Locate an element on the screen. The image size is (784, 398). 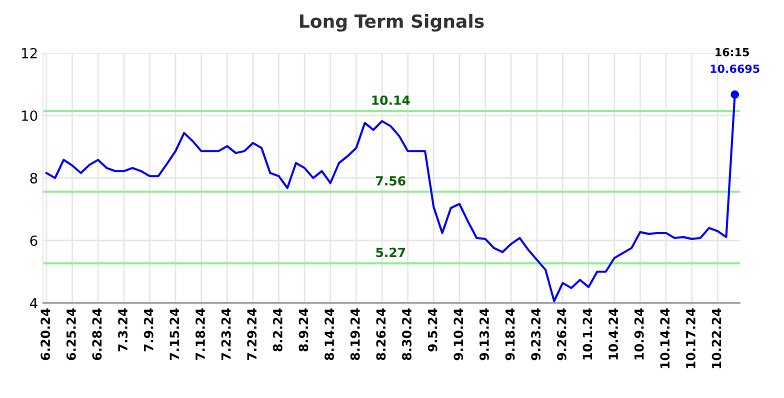
y-tick-label: 12 is located at coordinates (29, 53).